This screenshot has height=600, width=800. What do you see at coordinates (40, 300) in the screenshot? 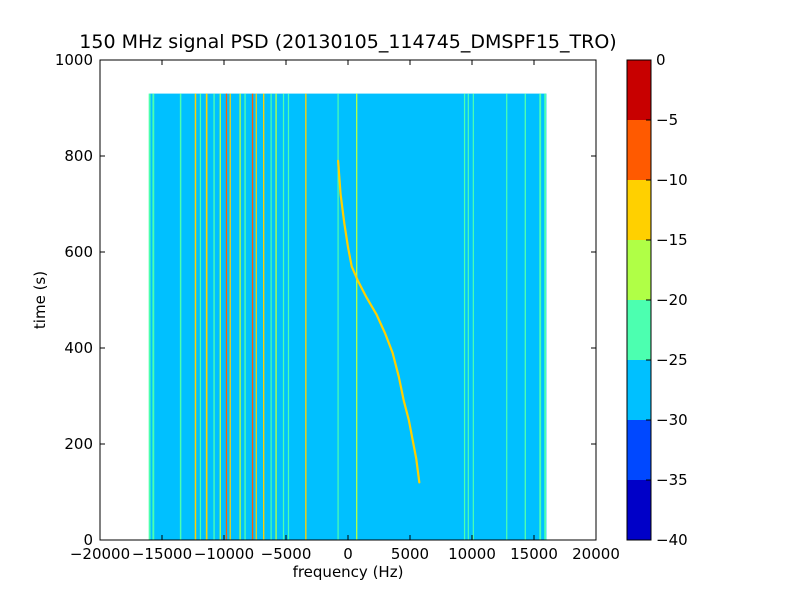
I see `y-axis-label: time (s)` at bounding box center [40, 300].